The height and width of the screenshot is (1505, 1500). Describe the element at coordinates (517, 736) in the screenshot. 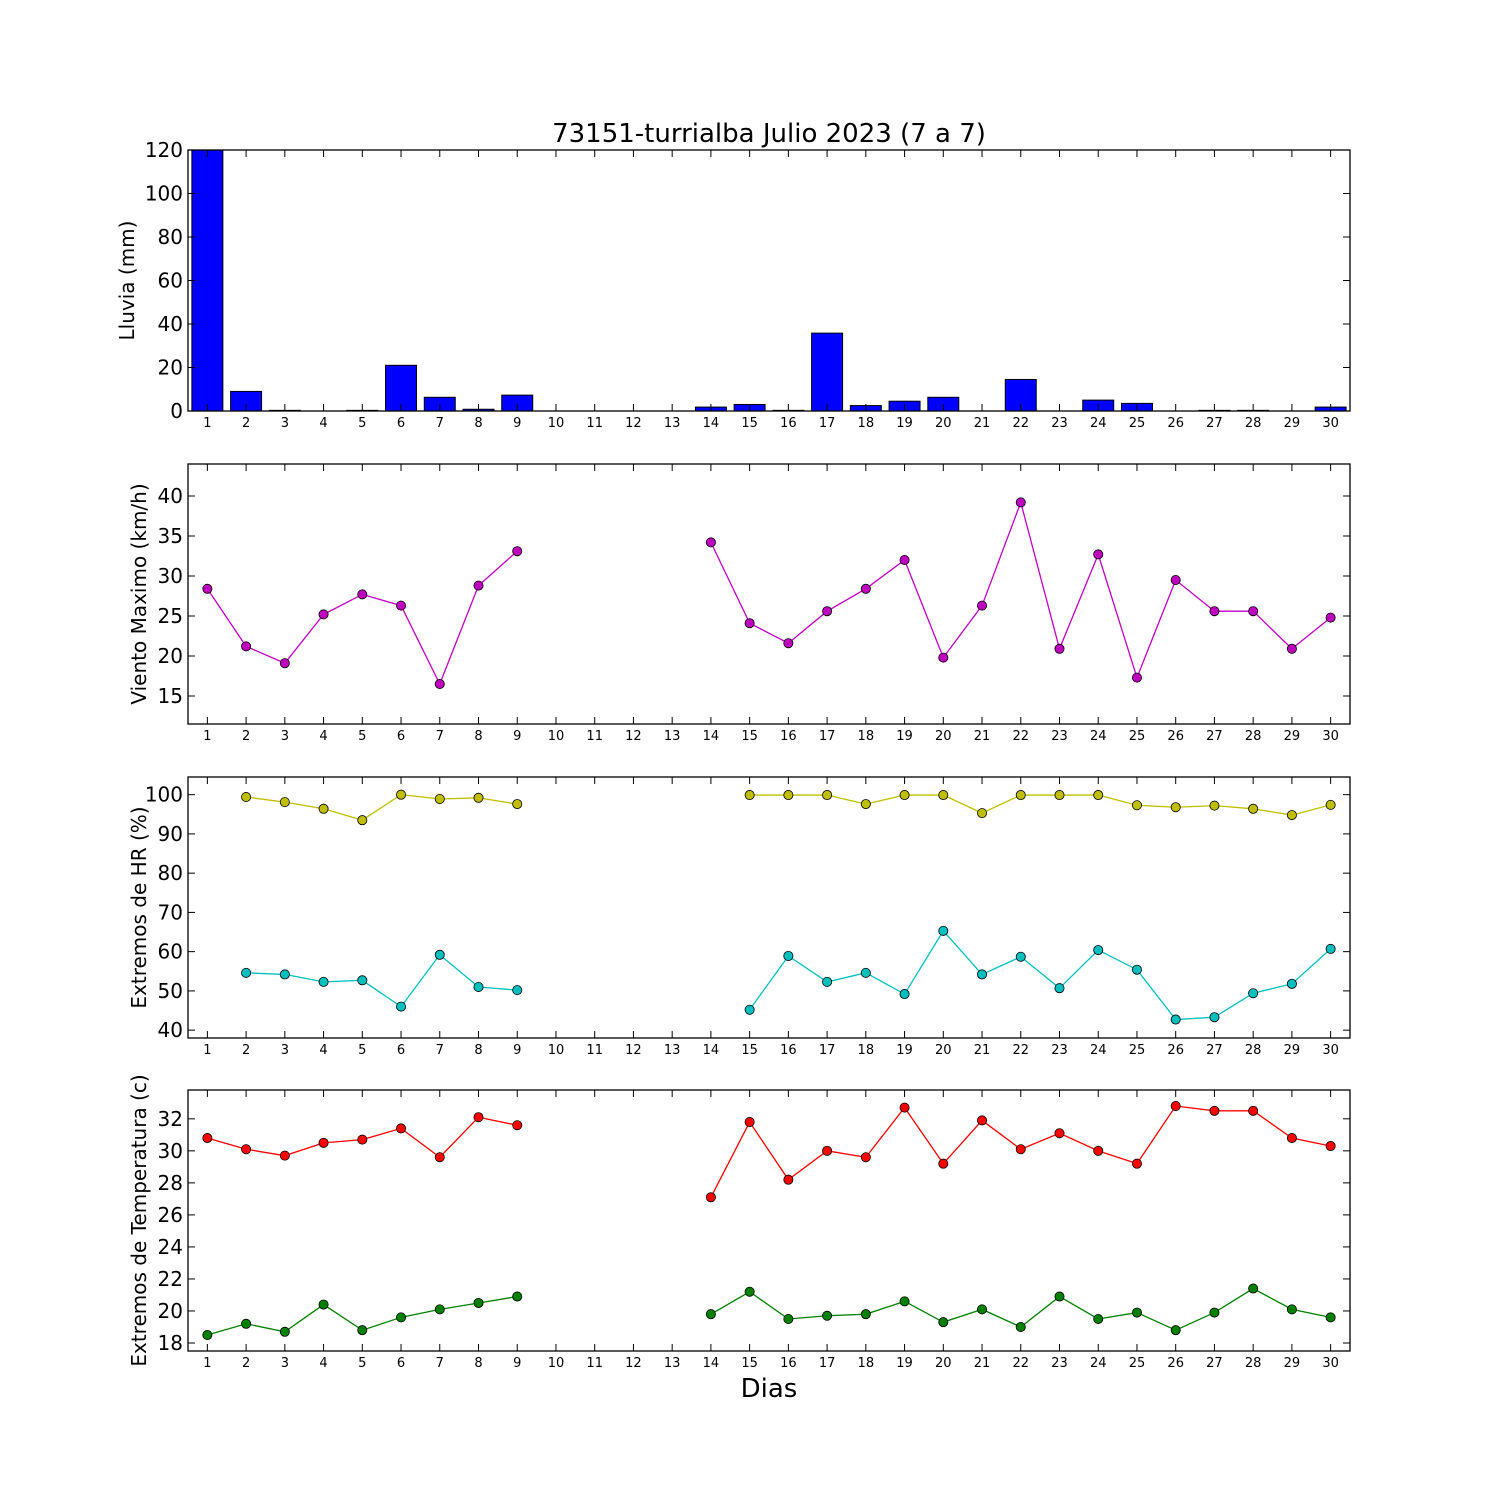

I see `x-tick-label: 9` at that location.